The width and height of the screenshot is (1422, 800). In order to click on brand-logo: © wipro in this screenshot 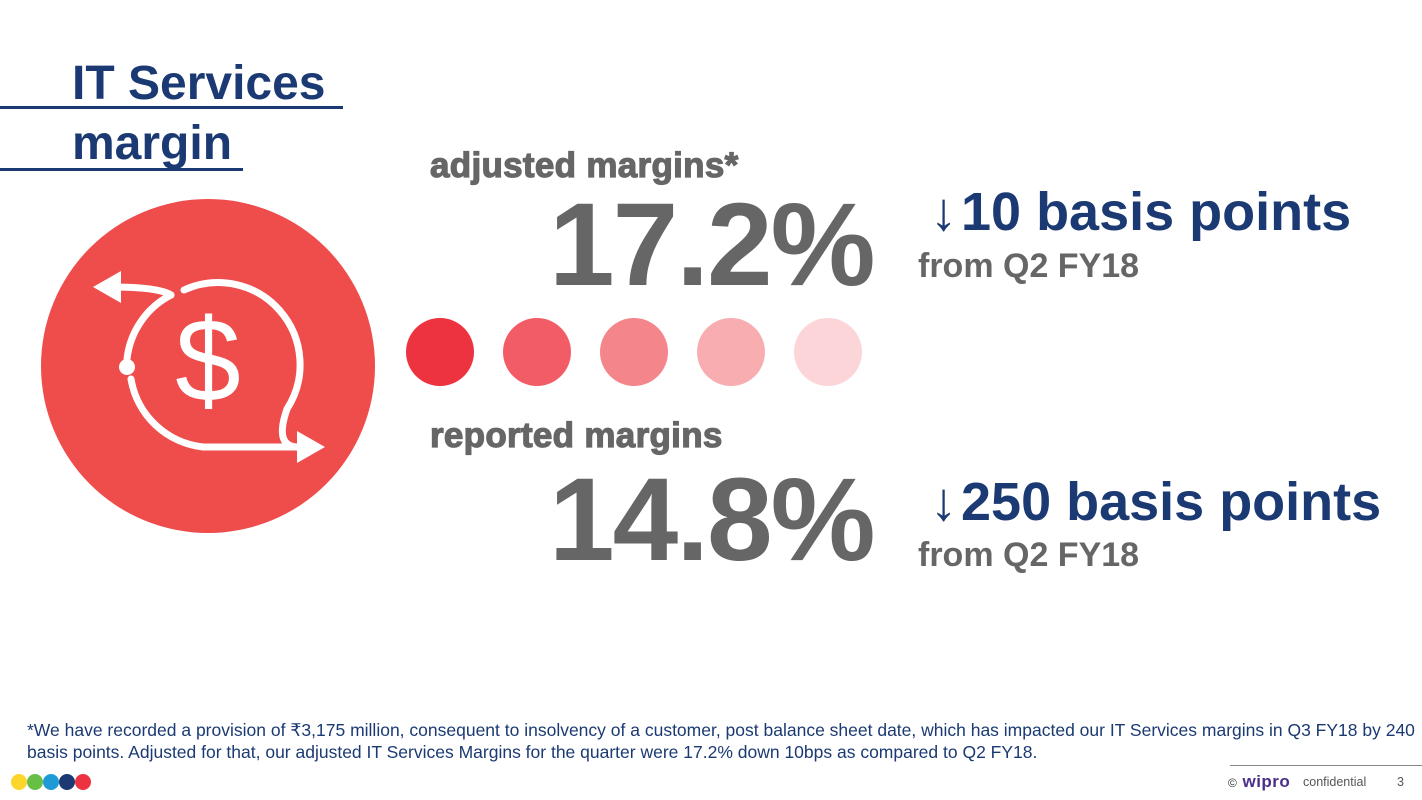, I will do `click(1259, 782)`.